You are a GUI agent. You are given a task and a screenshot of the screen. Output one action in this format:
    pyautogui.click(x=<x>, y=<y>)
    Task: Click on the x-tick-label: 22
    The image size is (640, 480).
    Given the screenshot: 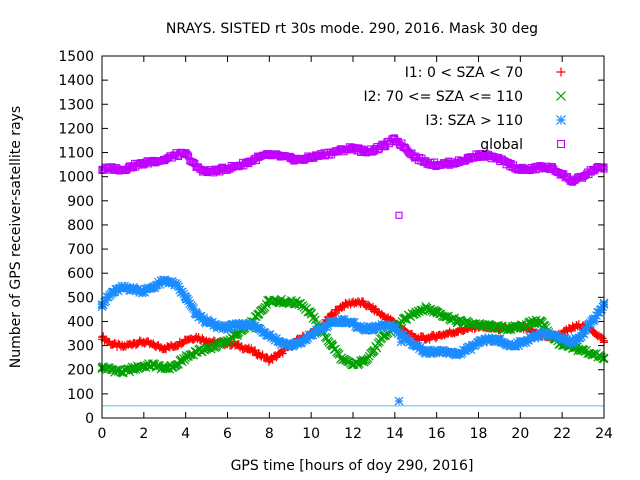 What is the action you would take?
    pyautogui.click(x=562, y=434)
    